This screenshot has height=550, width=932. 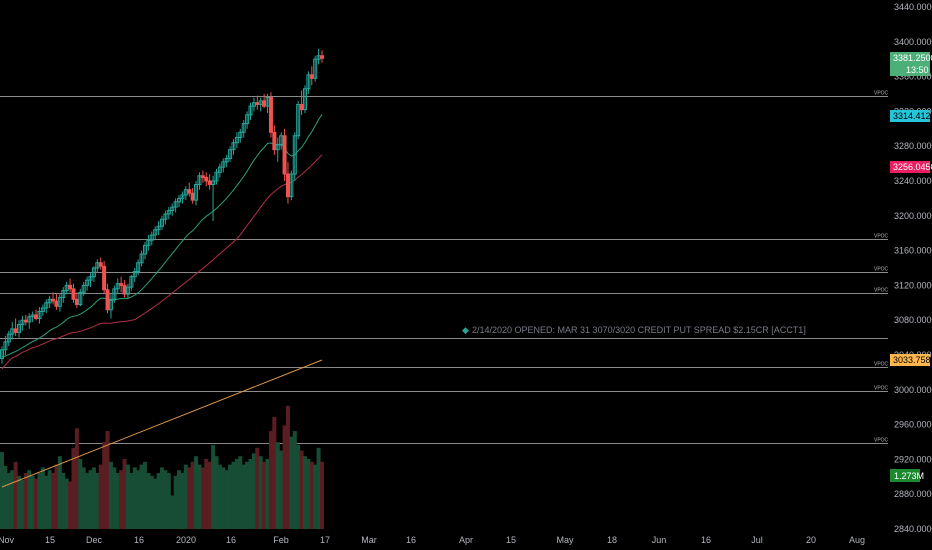 What do you see at coordinates (912, 360) in the screenshot?
I see `price-badge-text: 3033.7588` at bounding box center [912, 360].